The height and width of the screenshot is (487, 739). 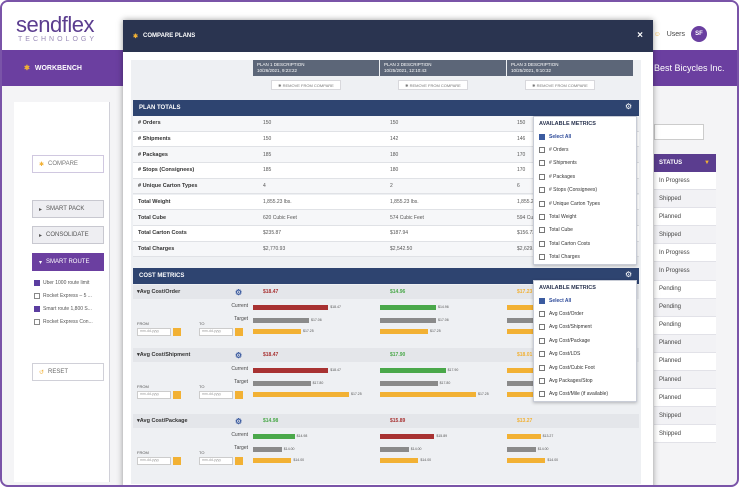 I want to click on compare-button: ✱ COMPARE, so click(x=68, y=164).